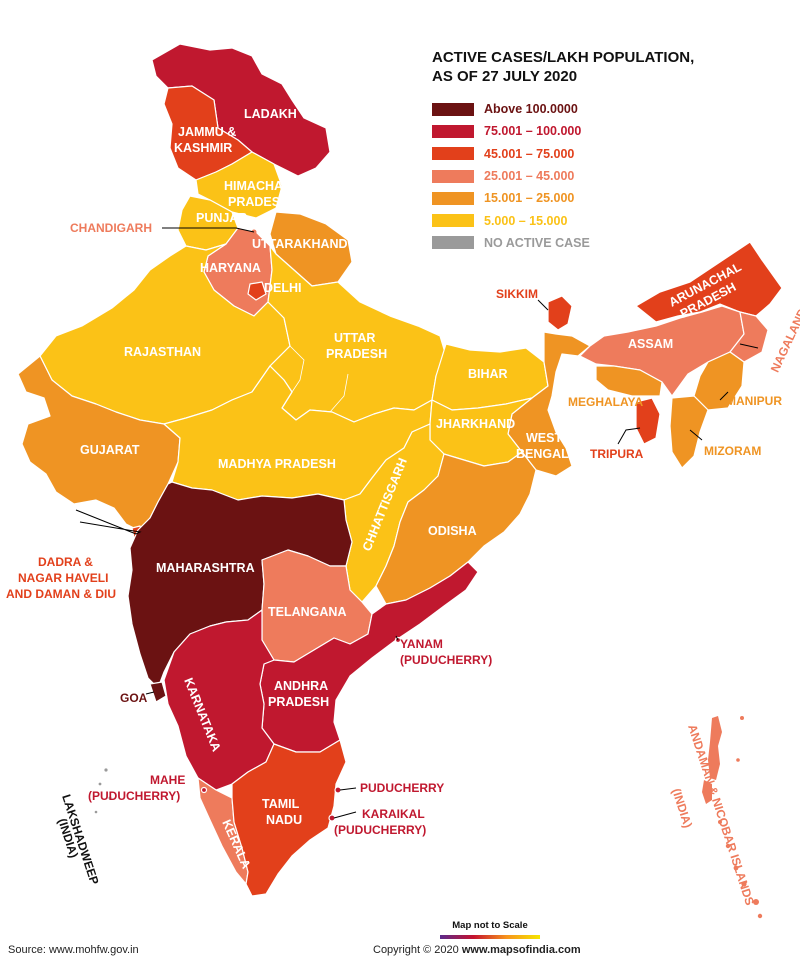 This screenshot has width=800, height=967. Describe the element at coordinates (754, 401) in the screenshot. I see `label-manipur: MANIPUR` at that location.